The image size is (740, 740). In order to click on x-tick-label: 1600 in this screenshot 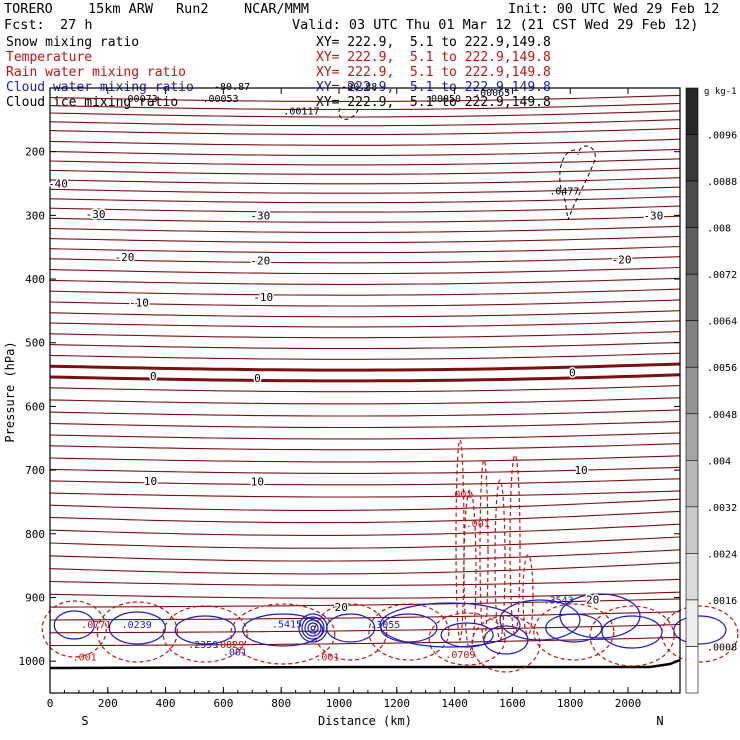, I will do `click(512, 703)`.